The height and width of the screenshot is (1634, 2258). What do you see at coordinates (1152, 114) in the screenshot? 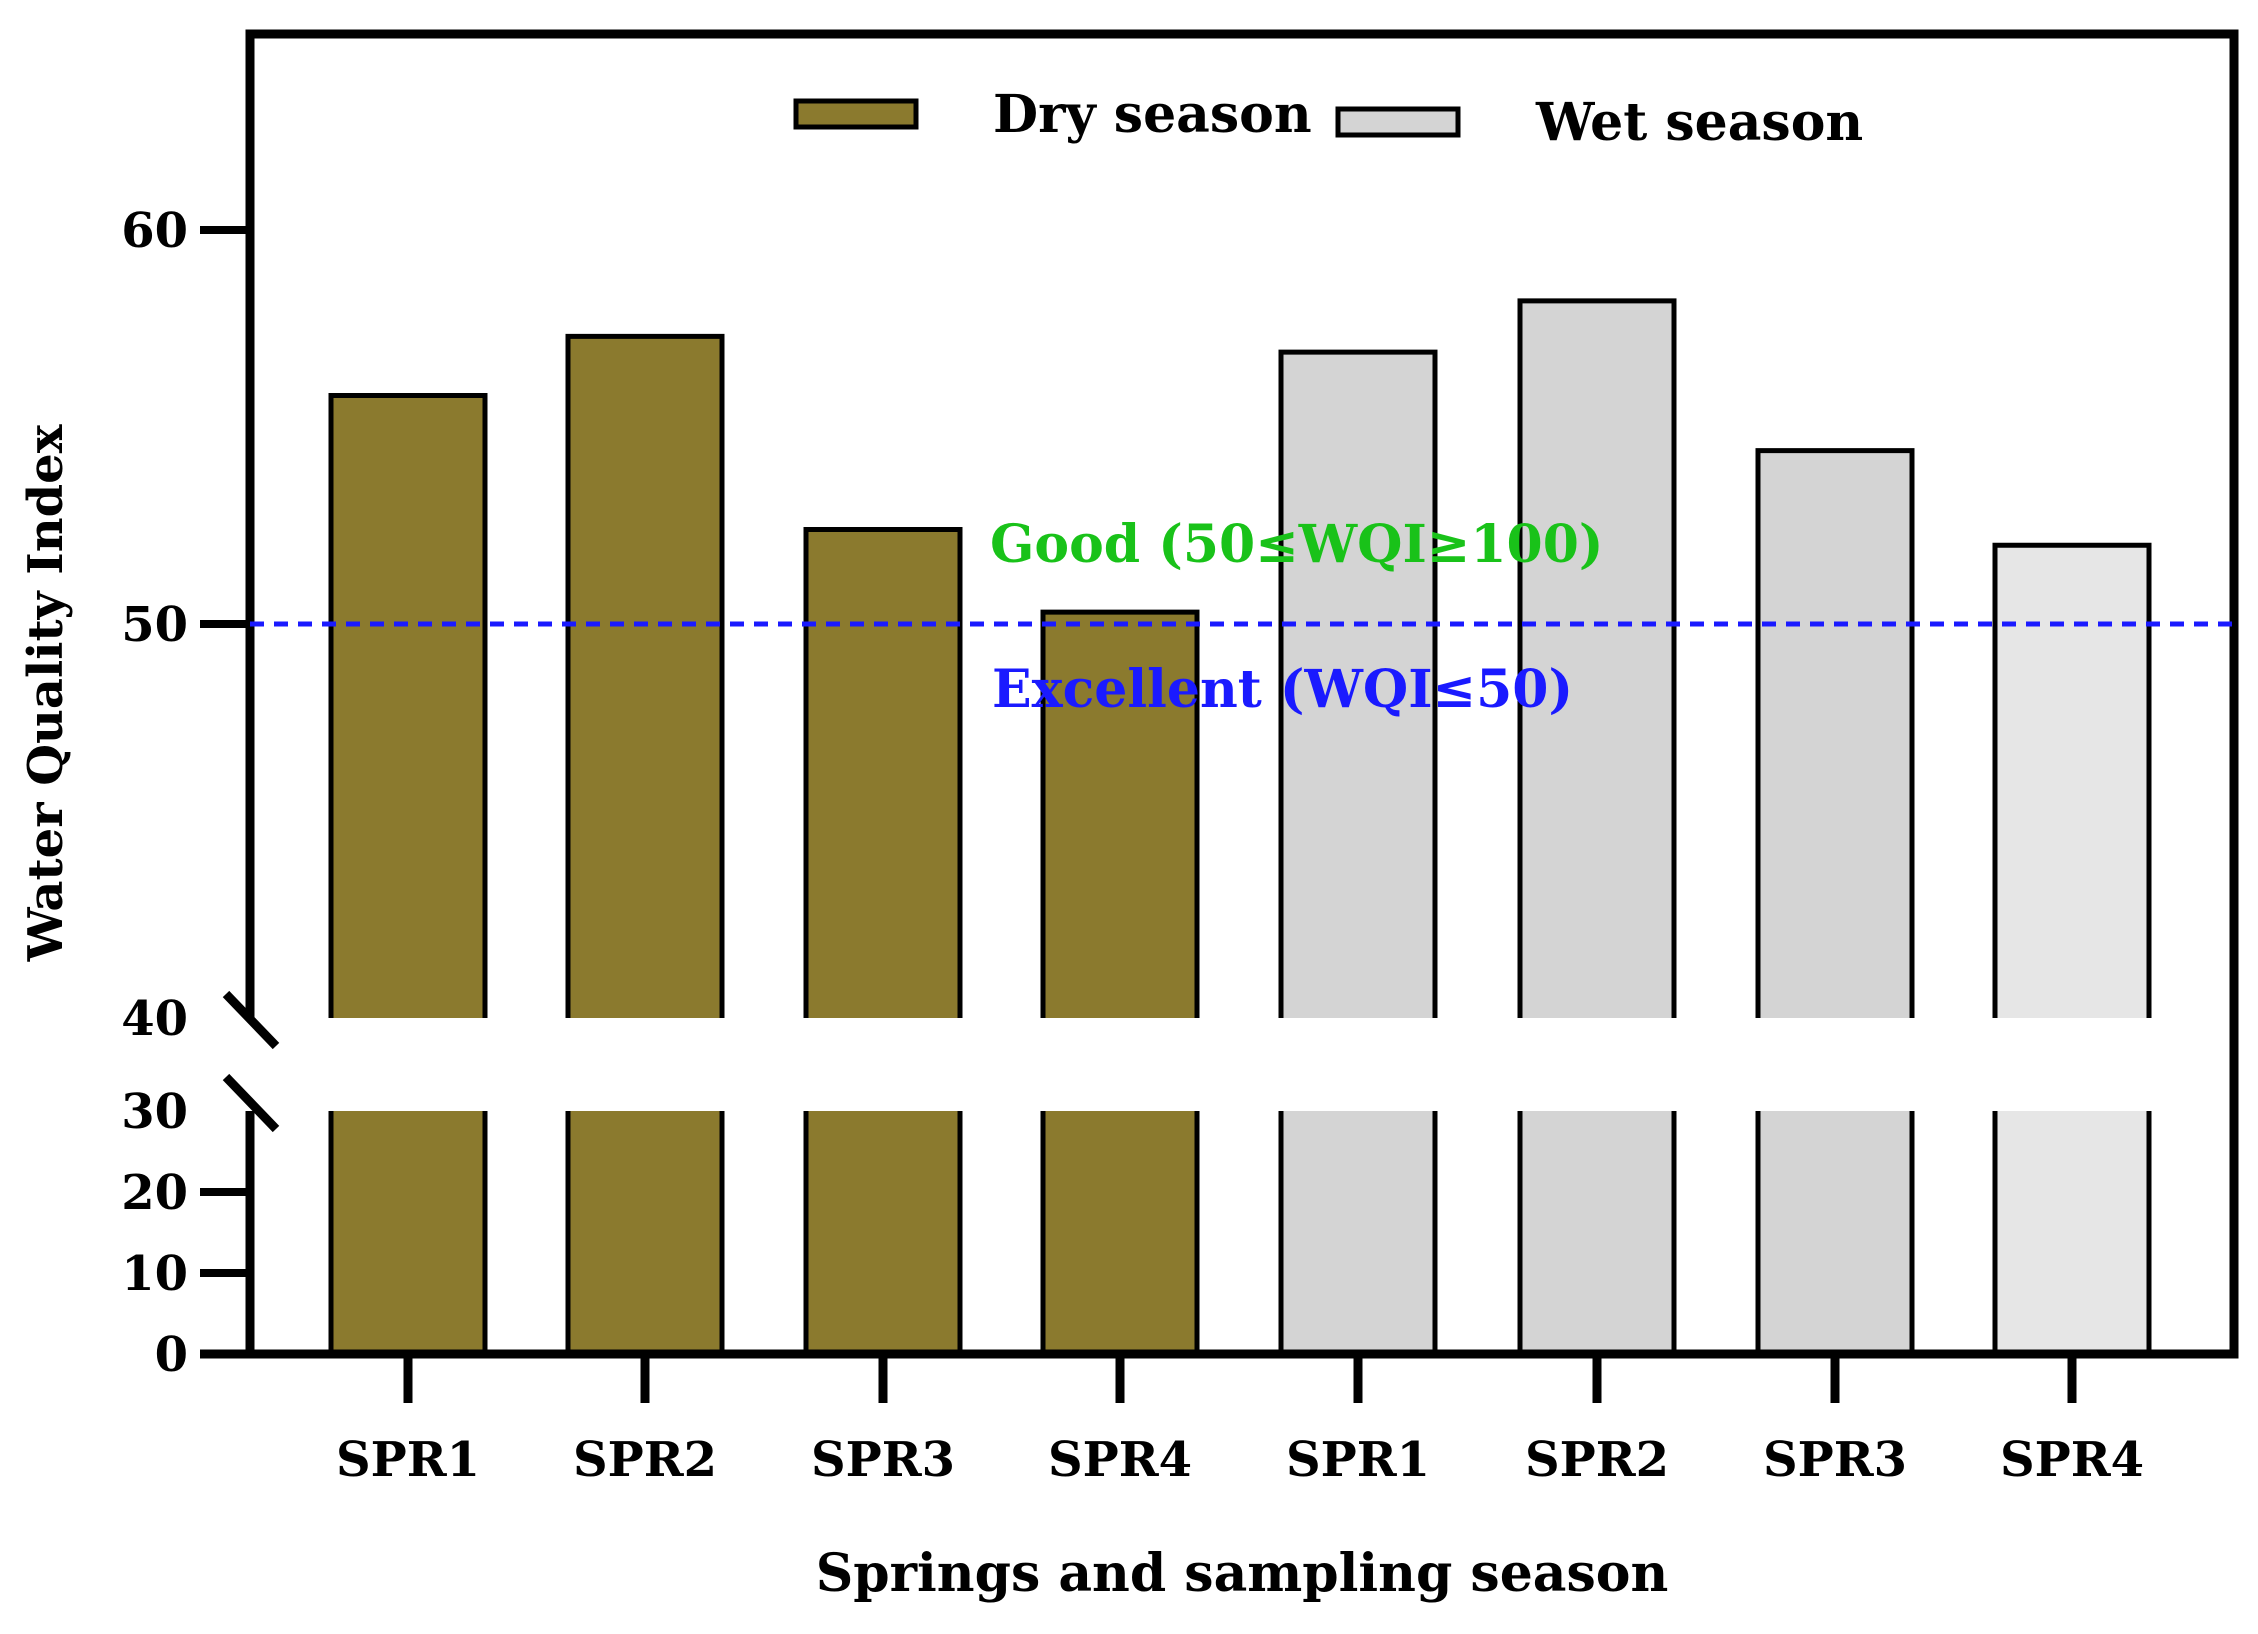
I see `legend-dry-label: Dry season` at bounding box center [1152, 114].